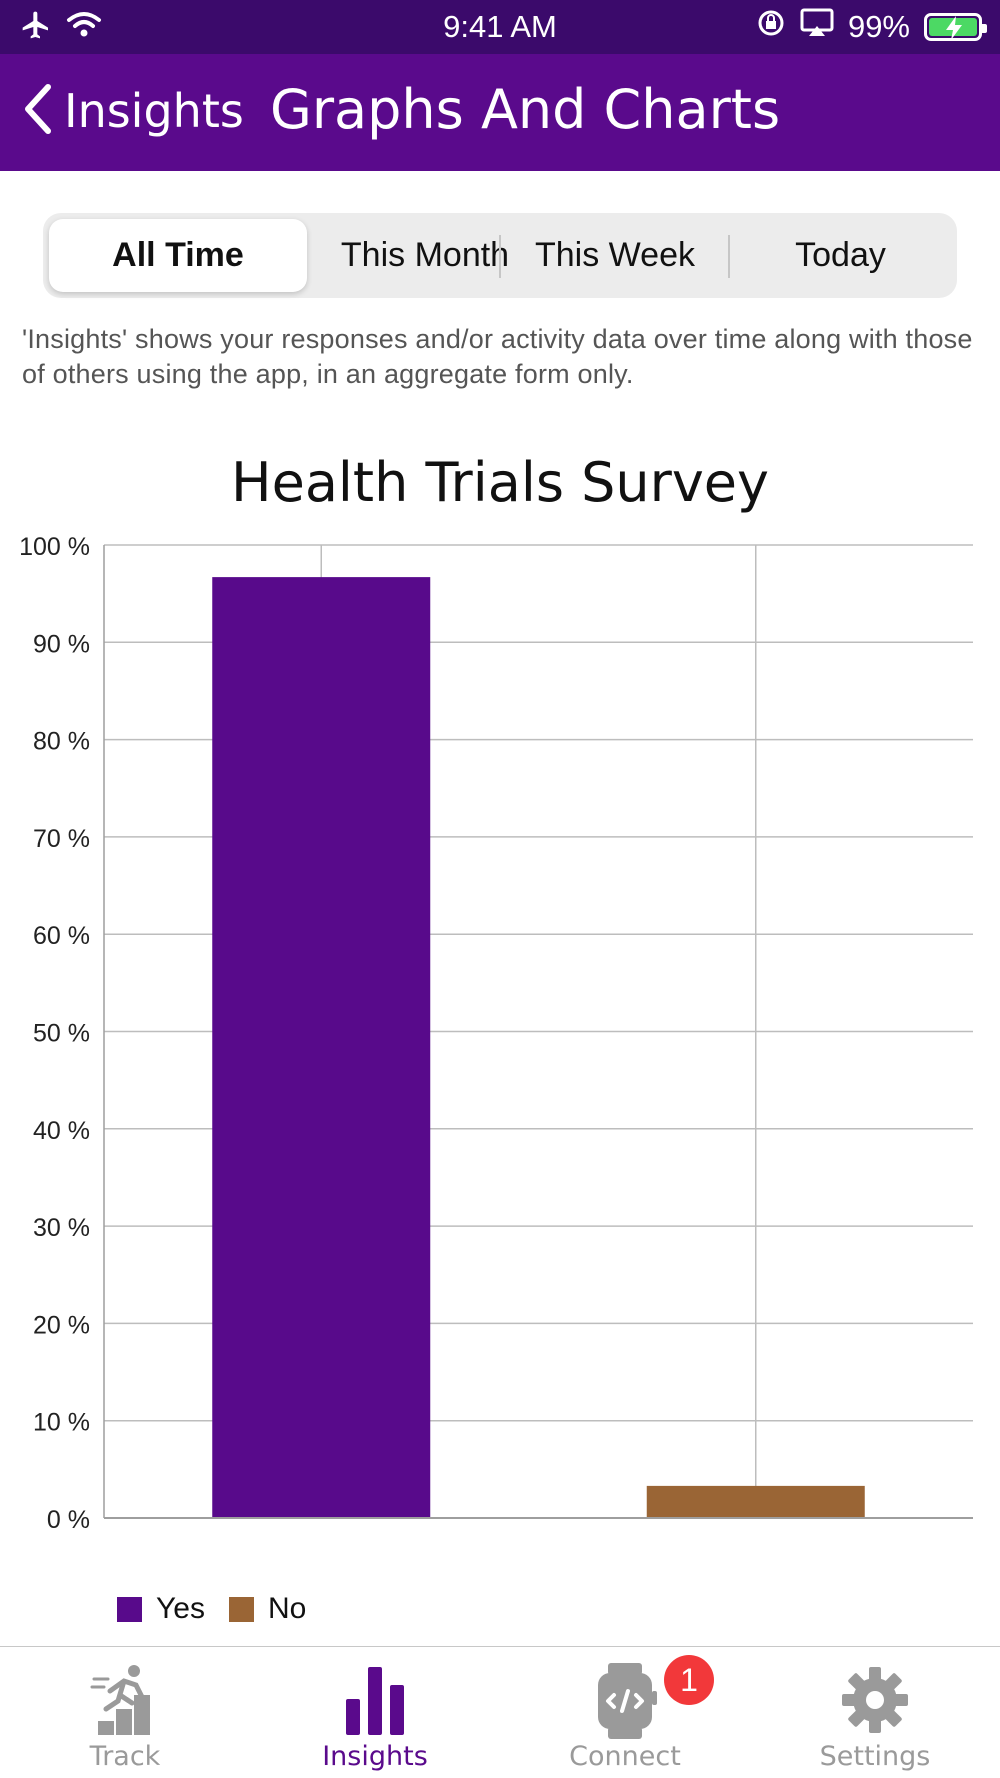  Describe the element at coordinates (241, 1609) in the screenshot. I see `legend-swatch-no` at that location.